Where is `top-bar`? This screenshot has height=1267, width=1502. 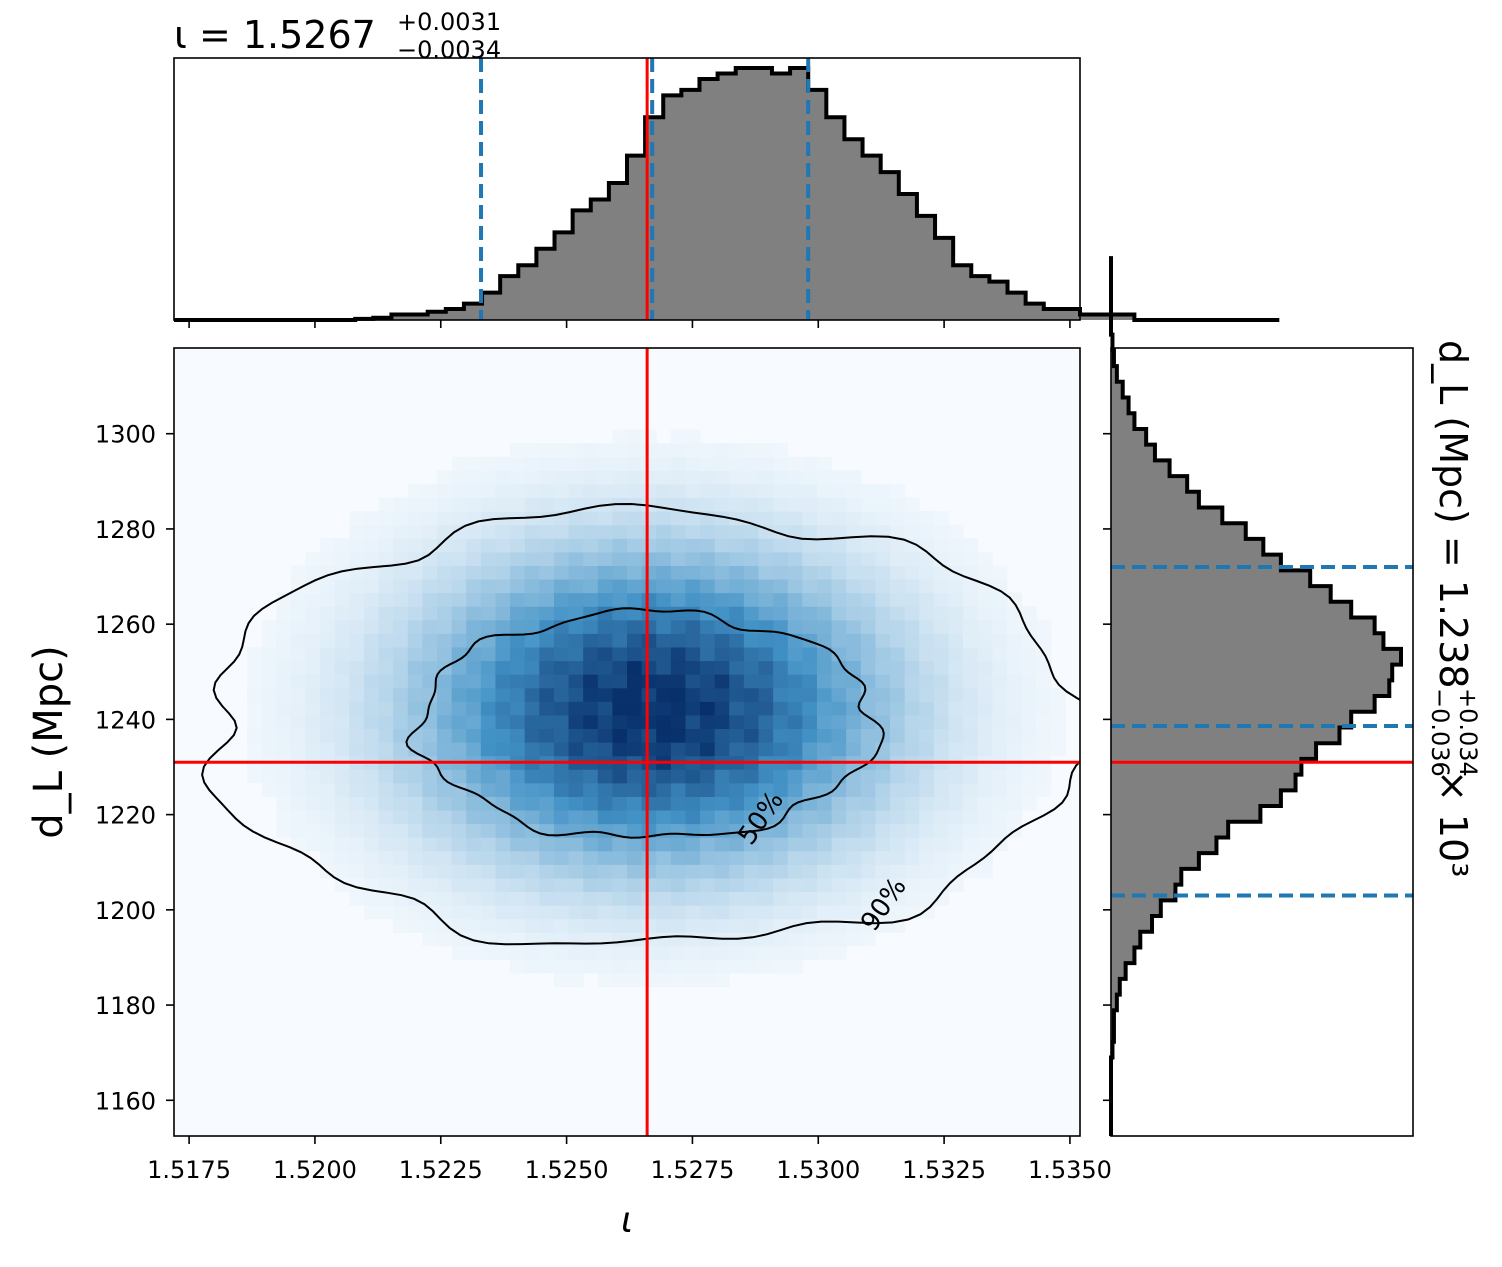
top-bar is located at coordinates (437, 315).